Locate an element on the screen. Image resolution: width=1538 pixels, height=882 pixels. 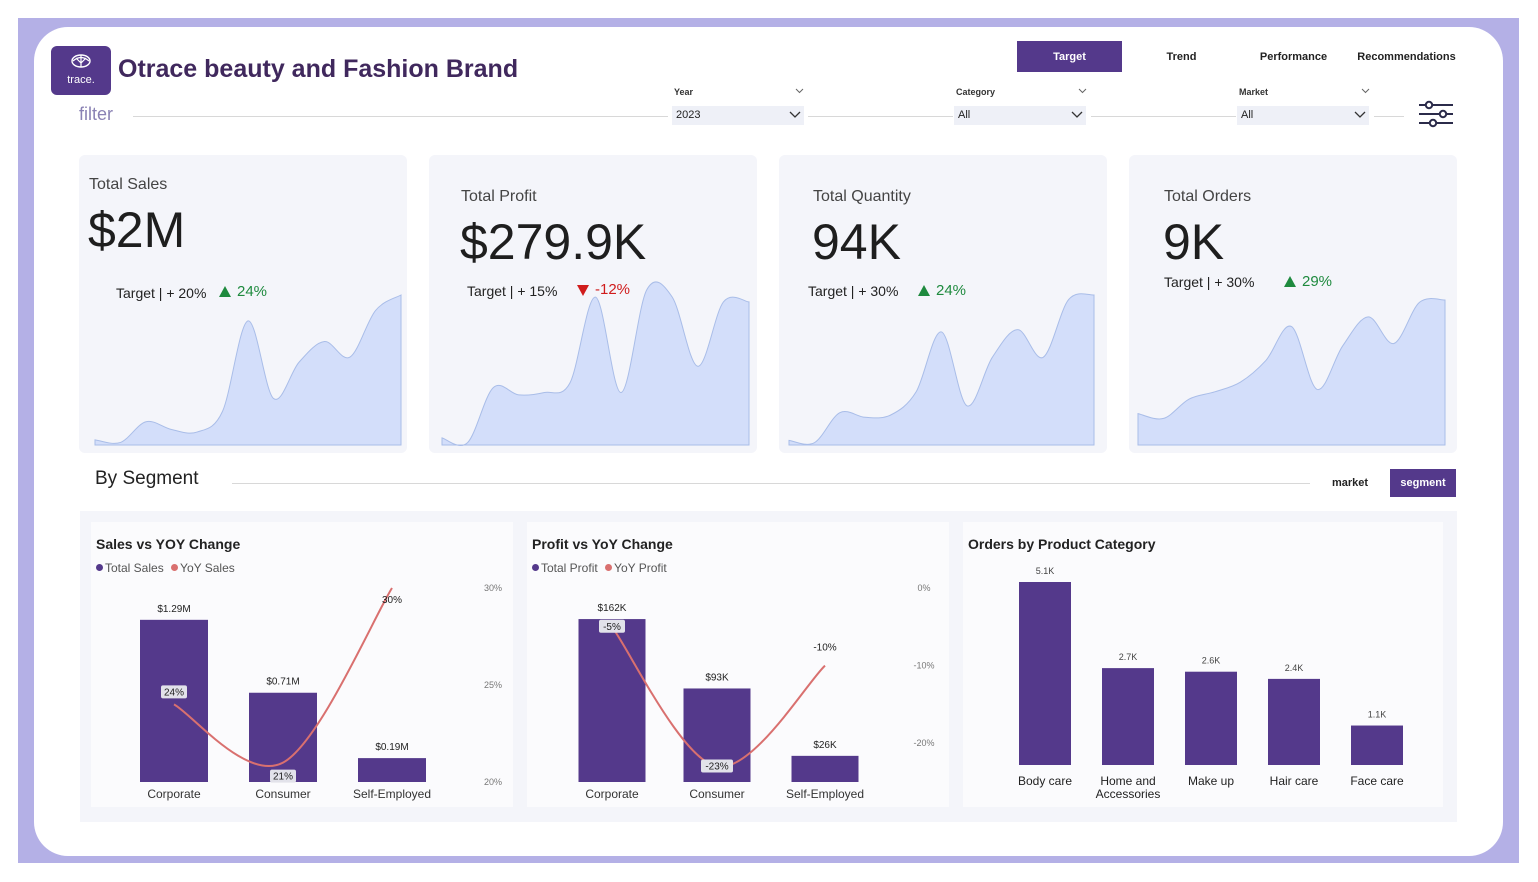
bar-value-label: 2.6K is located at coordinates (1211, 661).